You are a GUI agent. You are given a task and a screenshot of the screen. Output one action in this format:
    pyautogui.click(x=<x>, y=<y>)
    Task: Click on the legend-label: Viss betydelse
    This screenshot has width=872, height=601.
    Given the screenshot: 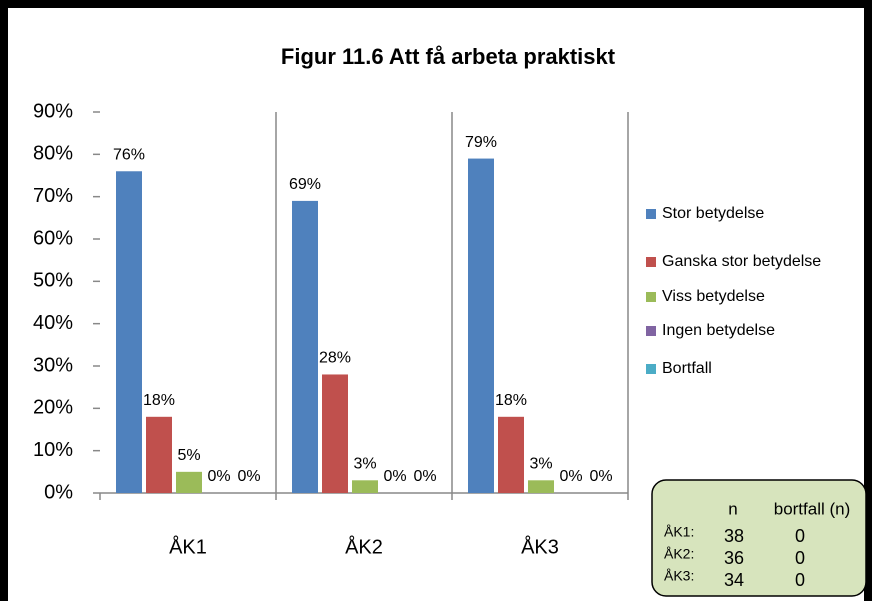 What is the action you would take?
    pyautogui.click(x=713, y=296)
    